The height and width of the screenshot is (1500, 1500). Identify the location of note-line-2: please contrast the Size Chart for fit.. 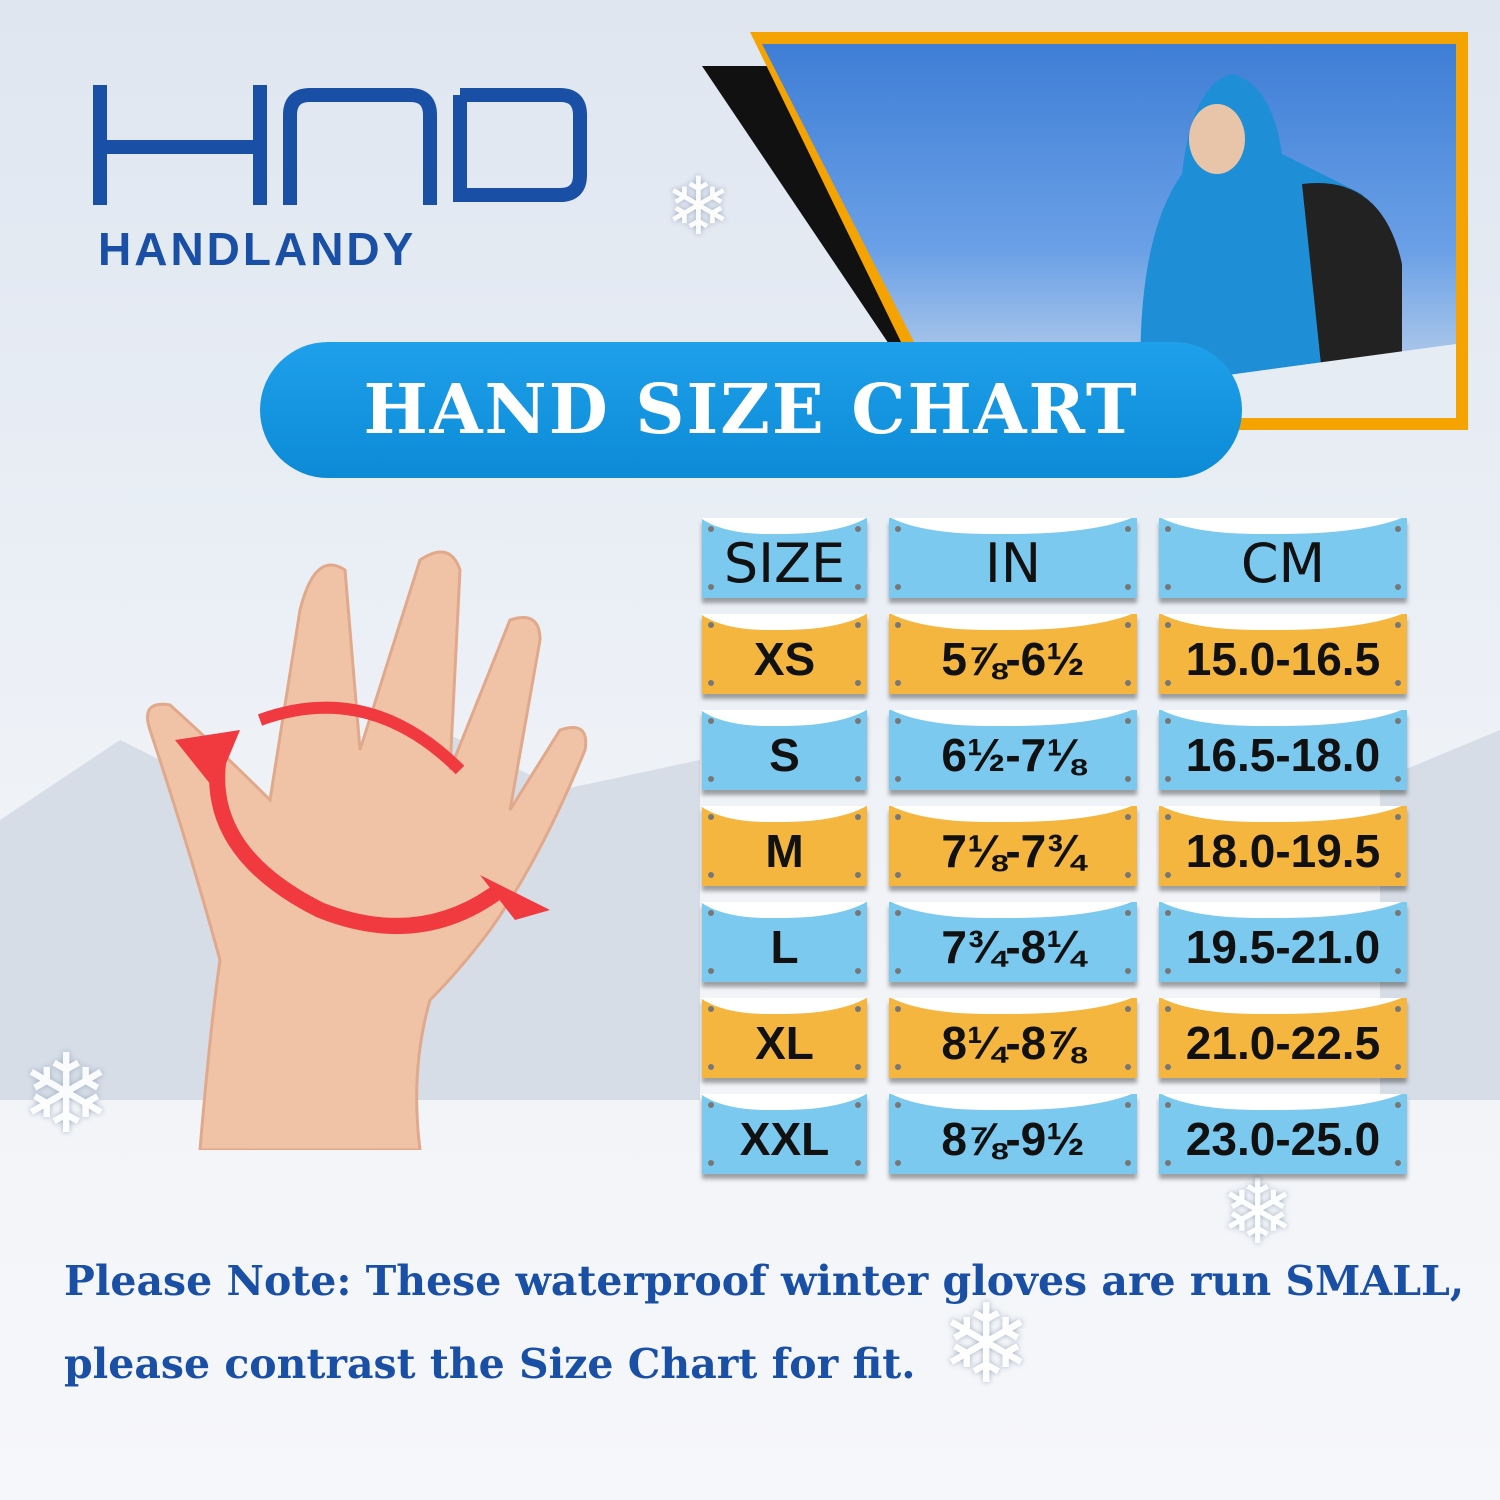
(490, 1364).